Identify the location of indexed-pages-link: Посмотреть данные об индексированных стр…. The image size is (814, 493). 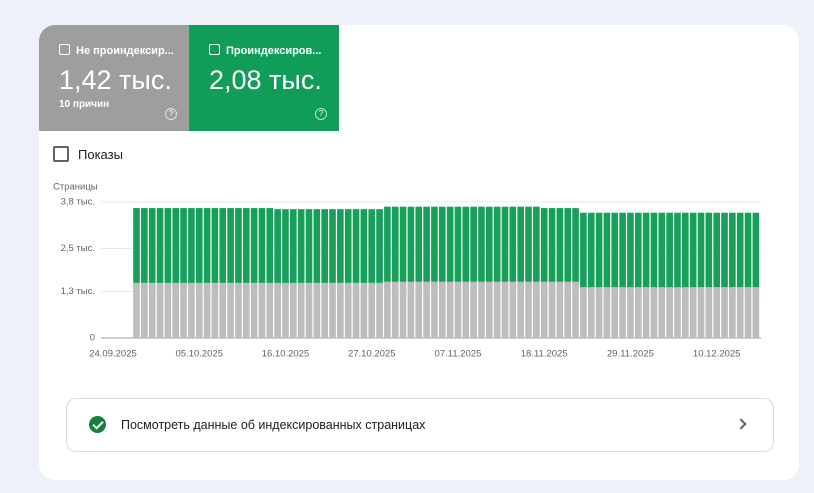
(420, 425).